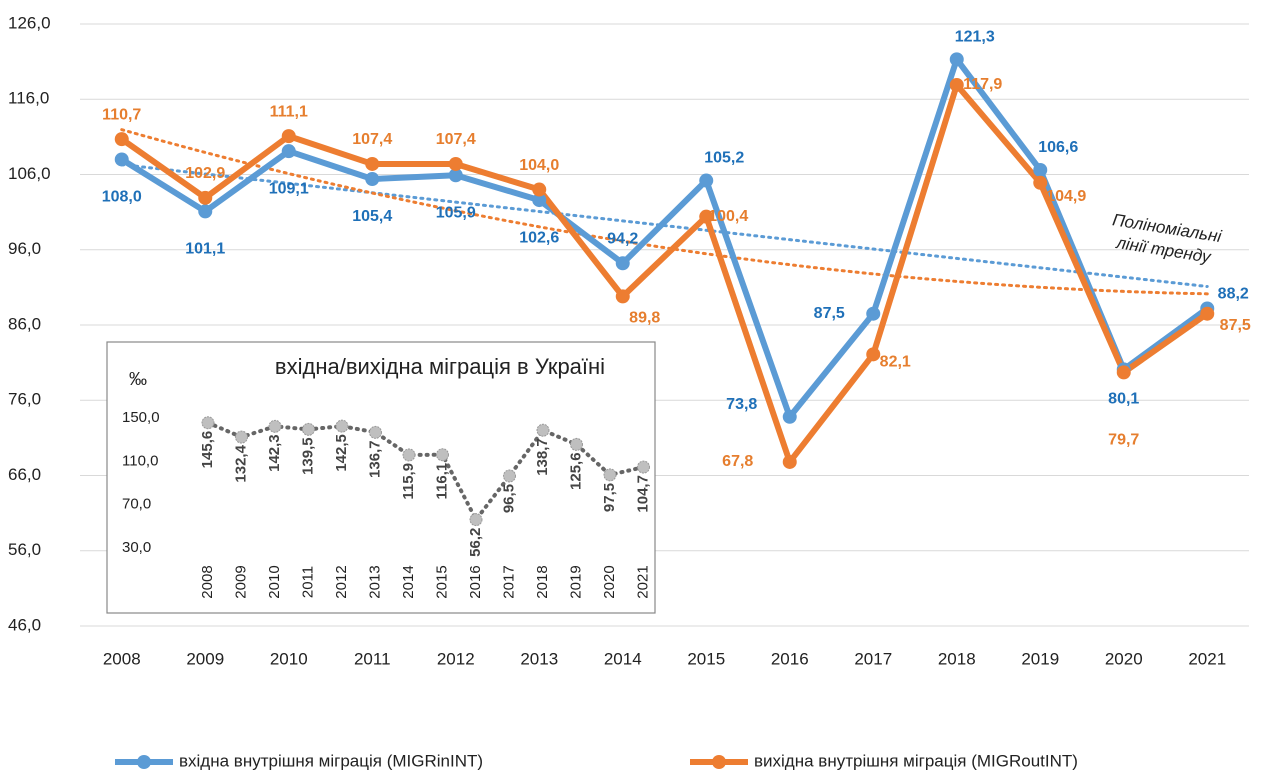 Image resolution: width=1268 pixels, height=771 pixels. What do you see at coordinates (728, 216) in the screenshot?
I see `value-label: 100,4` at bounding box center [728, 216].